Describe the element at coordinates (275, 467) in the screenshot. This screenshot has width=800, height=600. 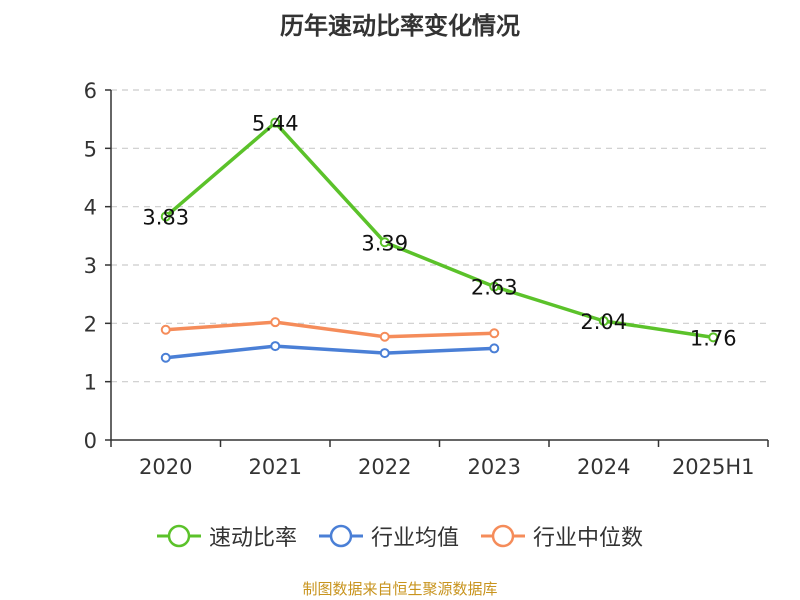
I see `x-tick-label: 2021` at that location.